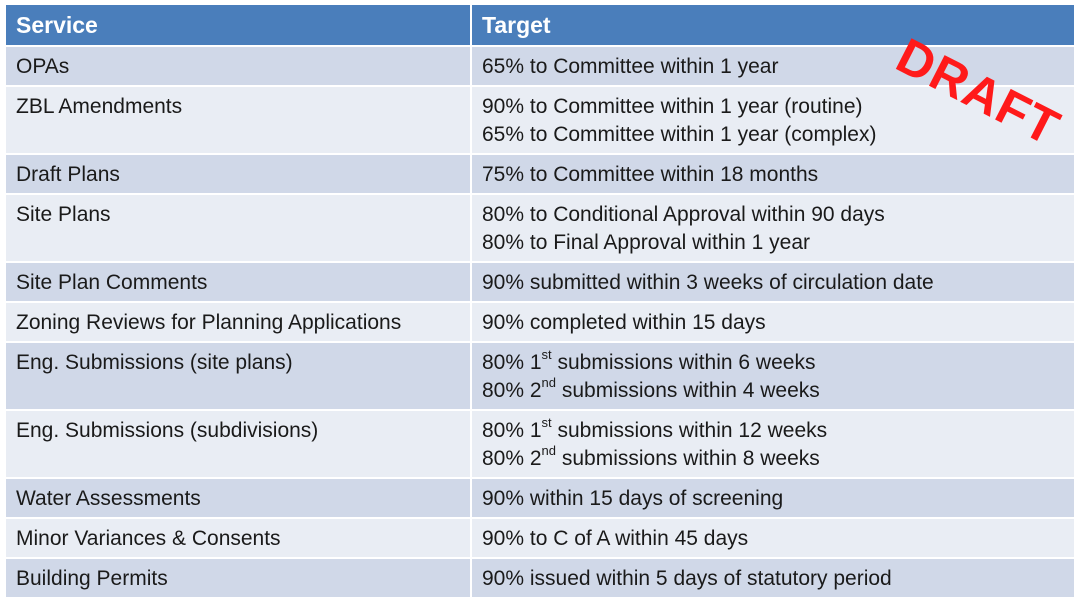 The image size is (1080, 600). What do you see at coordinates (679, 134) in the screenshot?
I see `target-line: 65% to Committee within 1 year (complex)` at bounding box center [679, 134].